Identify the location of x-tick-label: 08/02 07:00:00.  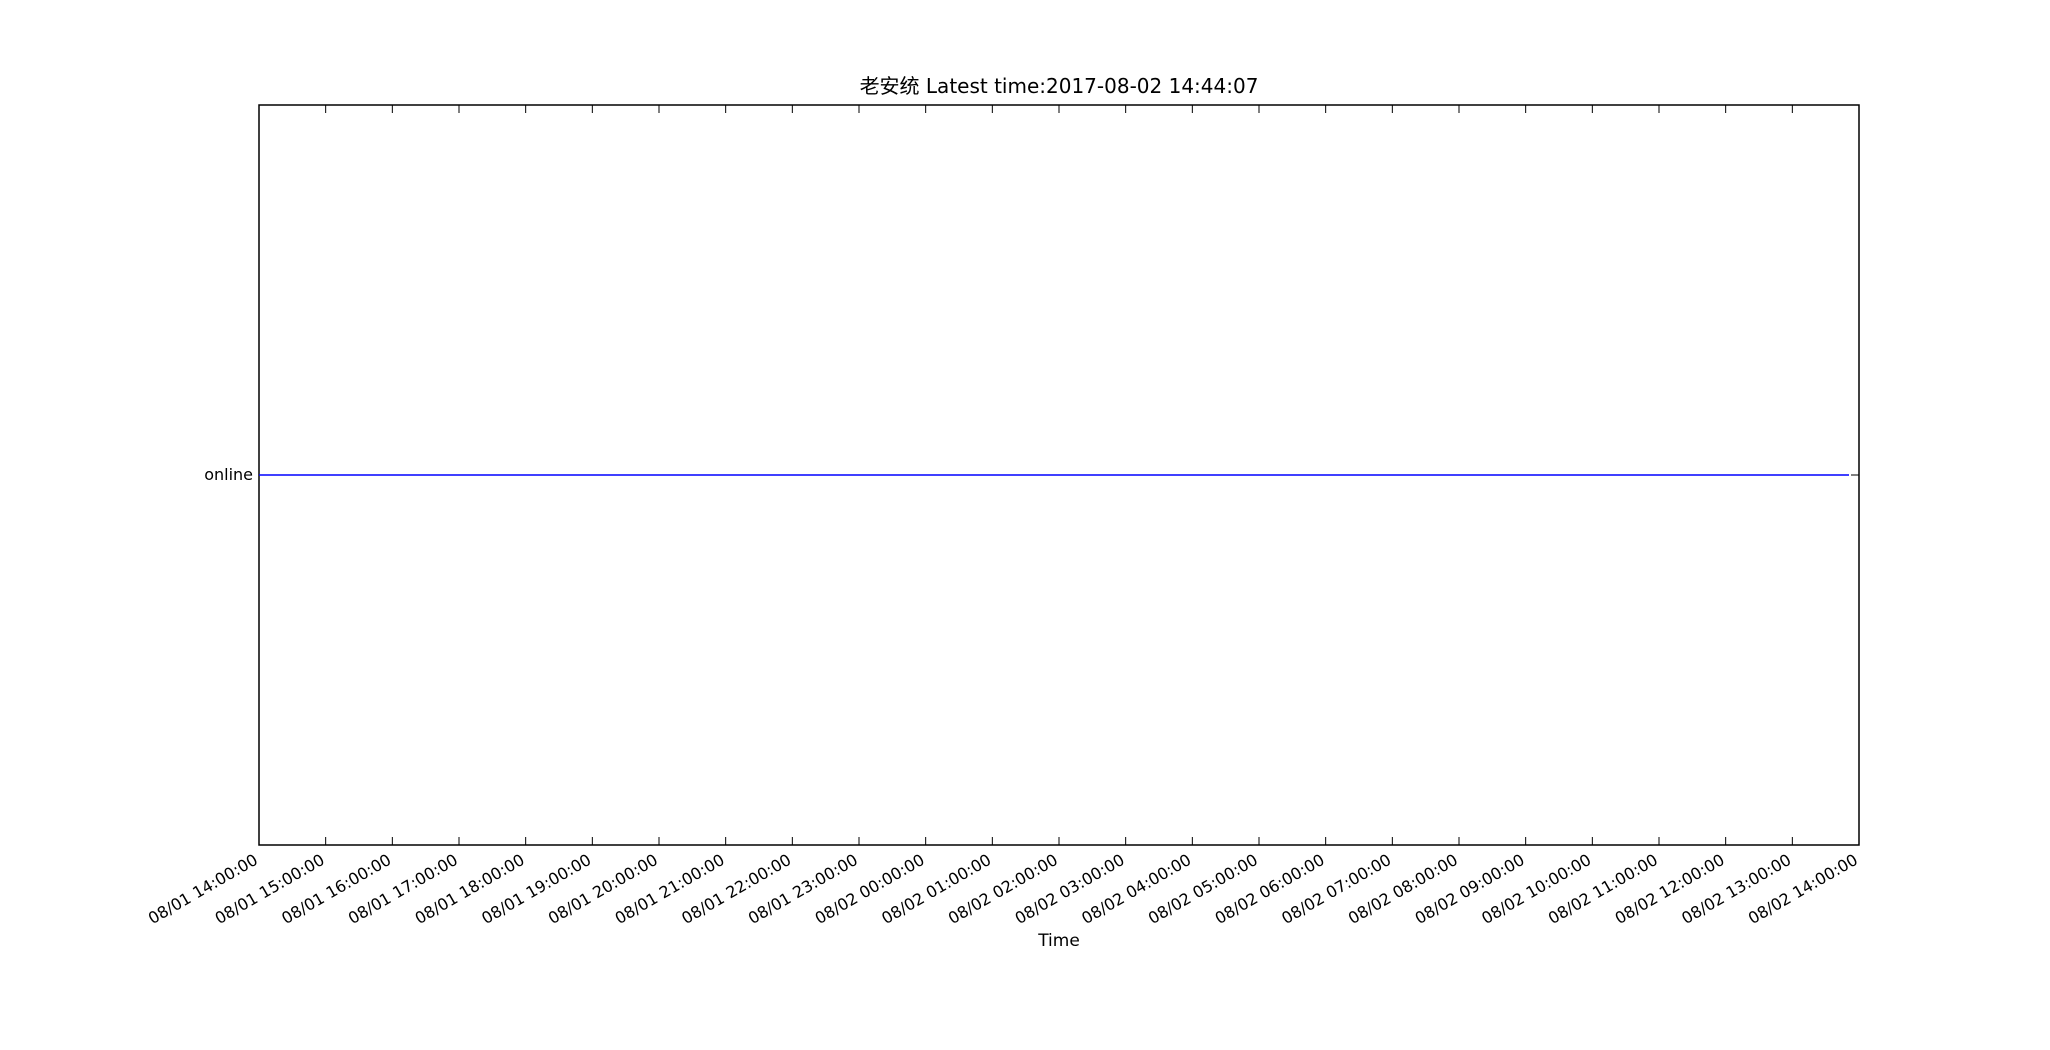
(1336, 889).